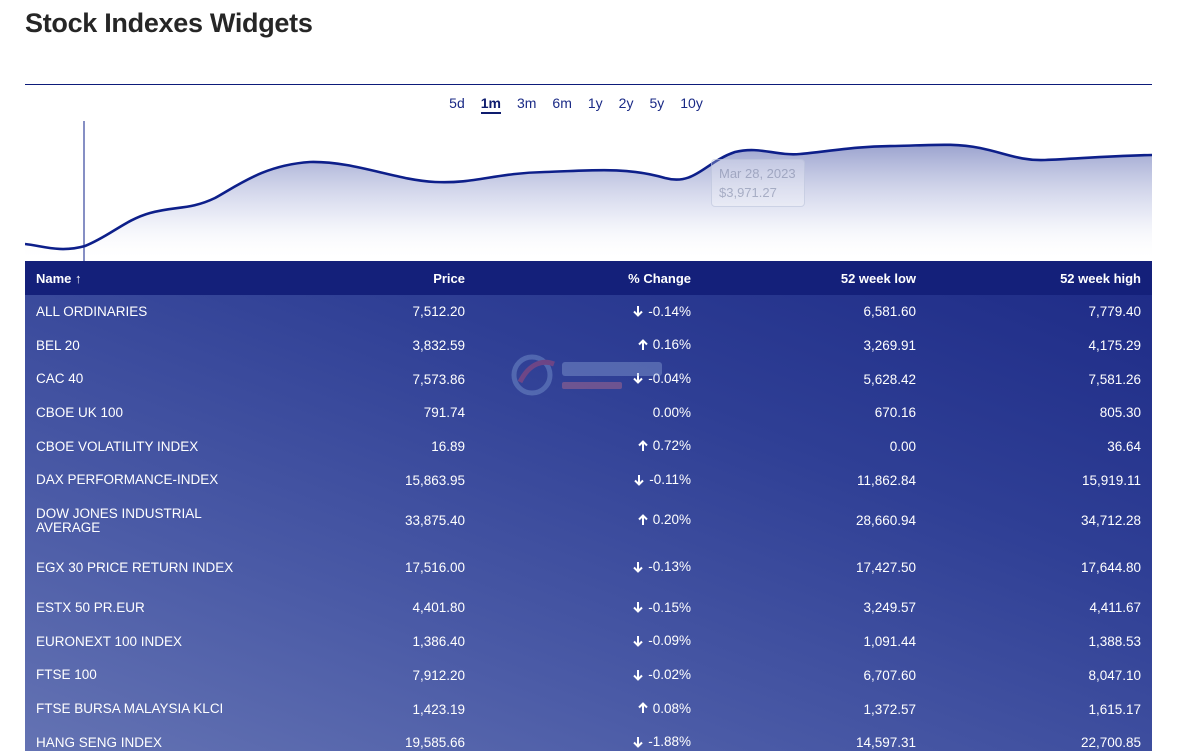 The width and height of the screenshot is (1180, 751). What do you see at coordinates (588, 413) in the screenshot?
I see `table-row: CBOE UK 100 791.74 0.00% 670.16 805.30` at bounding box center [588, 413].